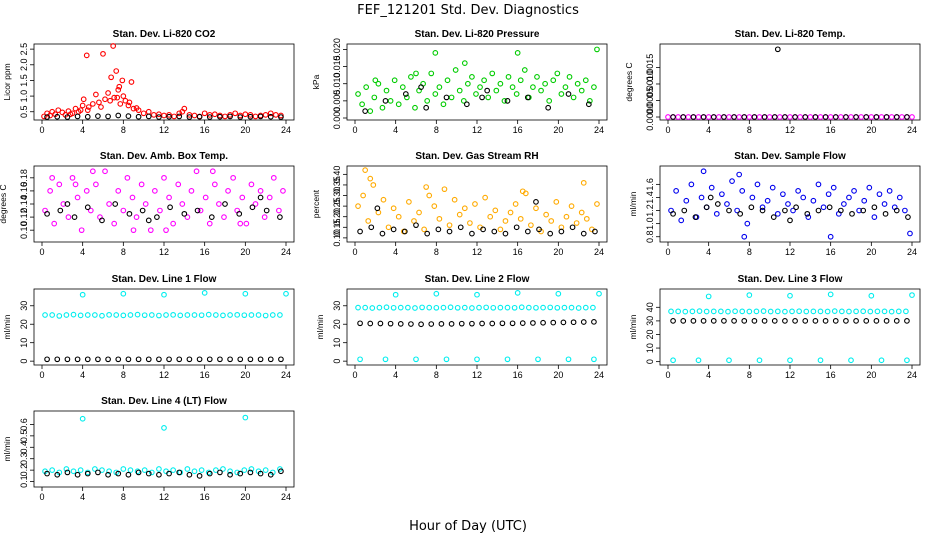 Image resolution: width=936 pixels, height=540 pixels. Describe the element at coordinates (7, 81) in the screenshot. I see `y-axis-label: Licor ppm` at that location.